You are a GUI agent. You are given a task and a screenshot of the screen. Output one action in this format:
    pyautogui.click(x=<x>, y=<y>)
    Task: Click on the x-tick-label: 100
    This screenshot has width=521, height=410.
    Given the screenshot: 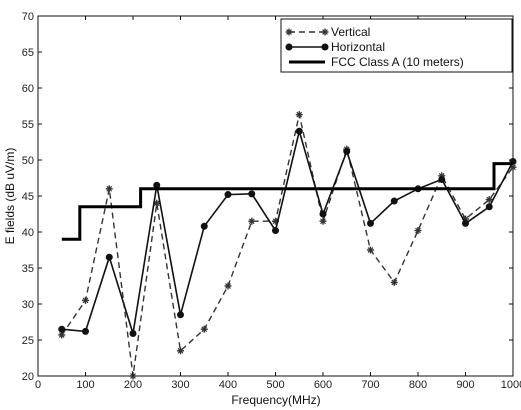 What is the action you would take?
    pyautogui.click(x=85, y=385)
    